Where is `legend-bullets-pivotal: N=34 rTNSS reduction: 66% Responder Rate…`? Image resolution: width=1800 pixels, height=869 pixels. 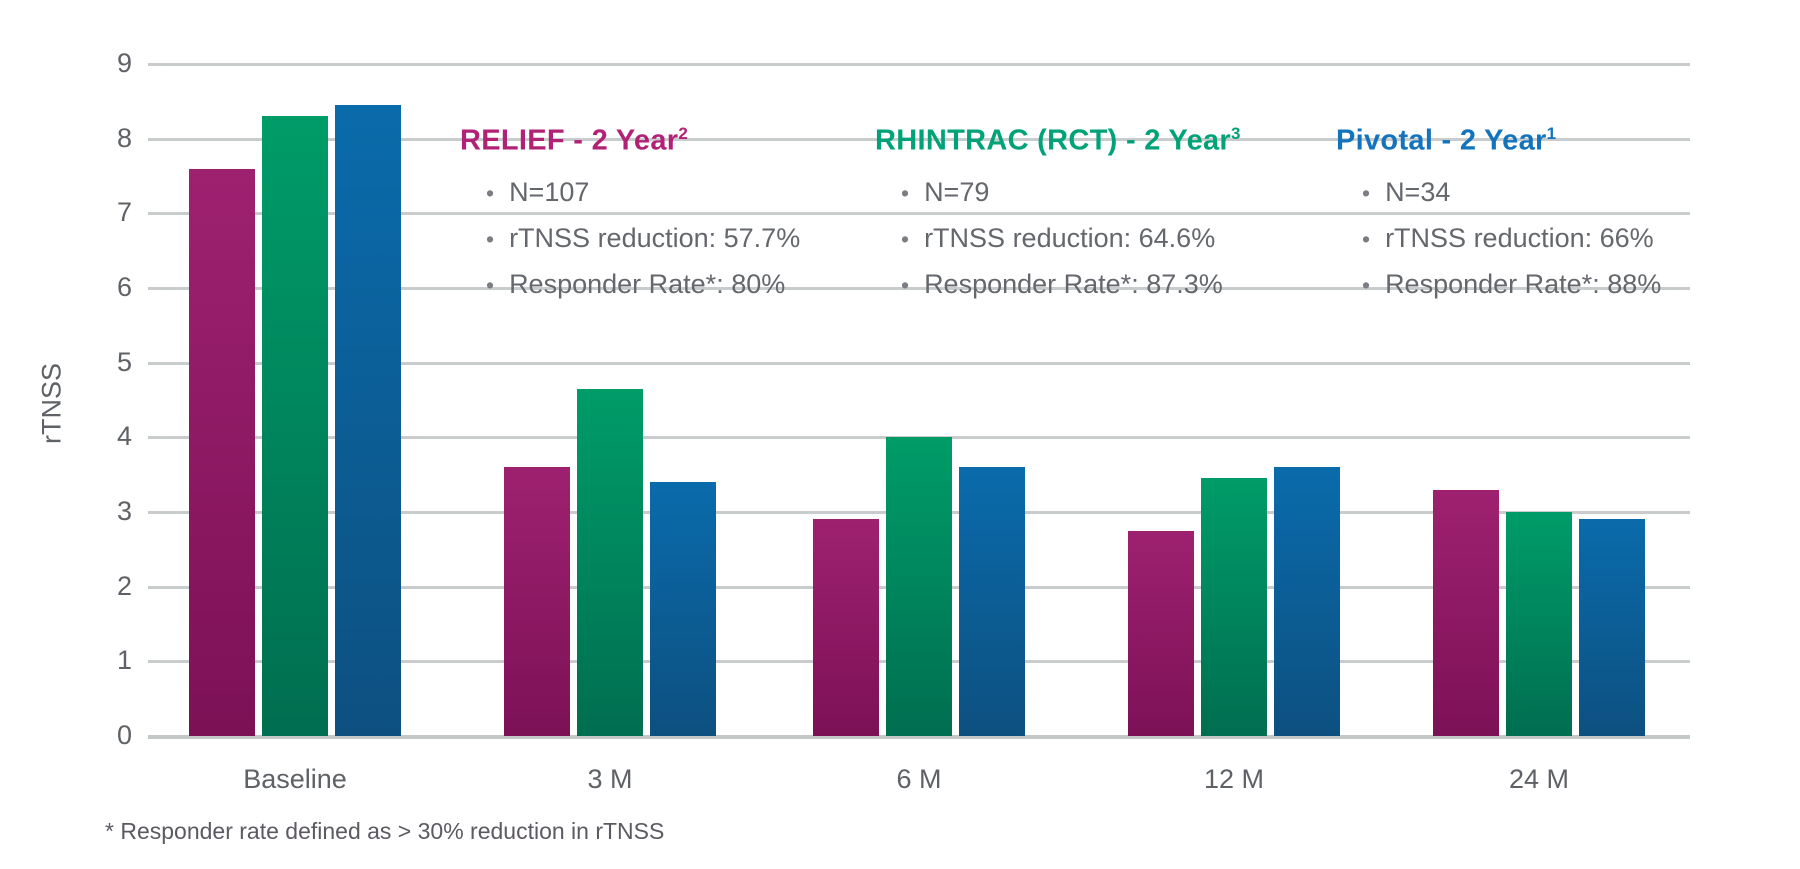 legend-bullets-pivotal: N=34 rTNSS reduction: 66% Responder Rate… is located at coordinates (1511, 239).